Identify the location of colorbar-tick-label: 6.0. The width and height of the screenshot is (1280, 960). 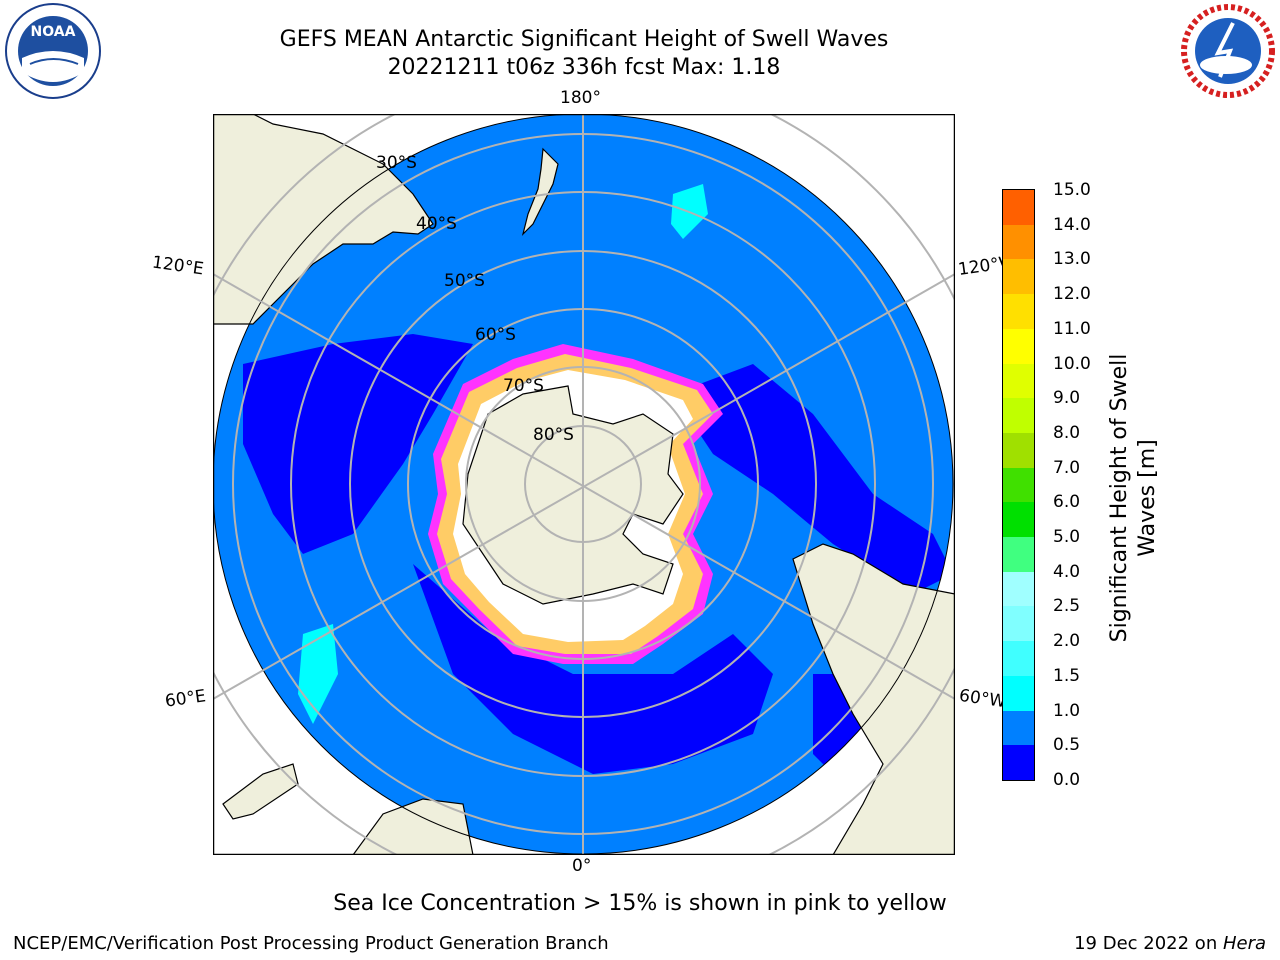
(1067, 502).